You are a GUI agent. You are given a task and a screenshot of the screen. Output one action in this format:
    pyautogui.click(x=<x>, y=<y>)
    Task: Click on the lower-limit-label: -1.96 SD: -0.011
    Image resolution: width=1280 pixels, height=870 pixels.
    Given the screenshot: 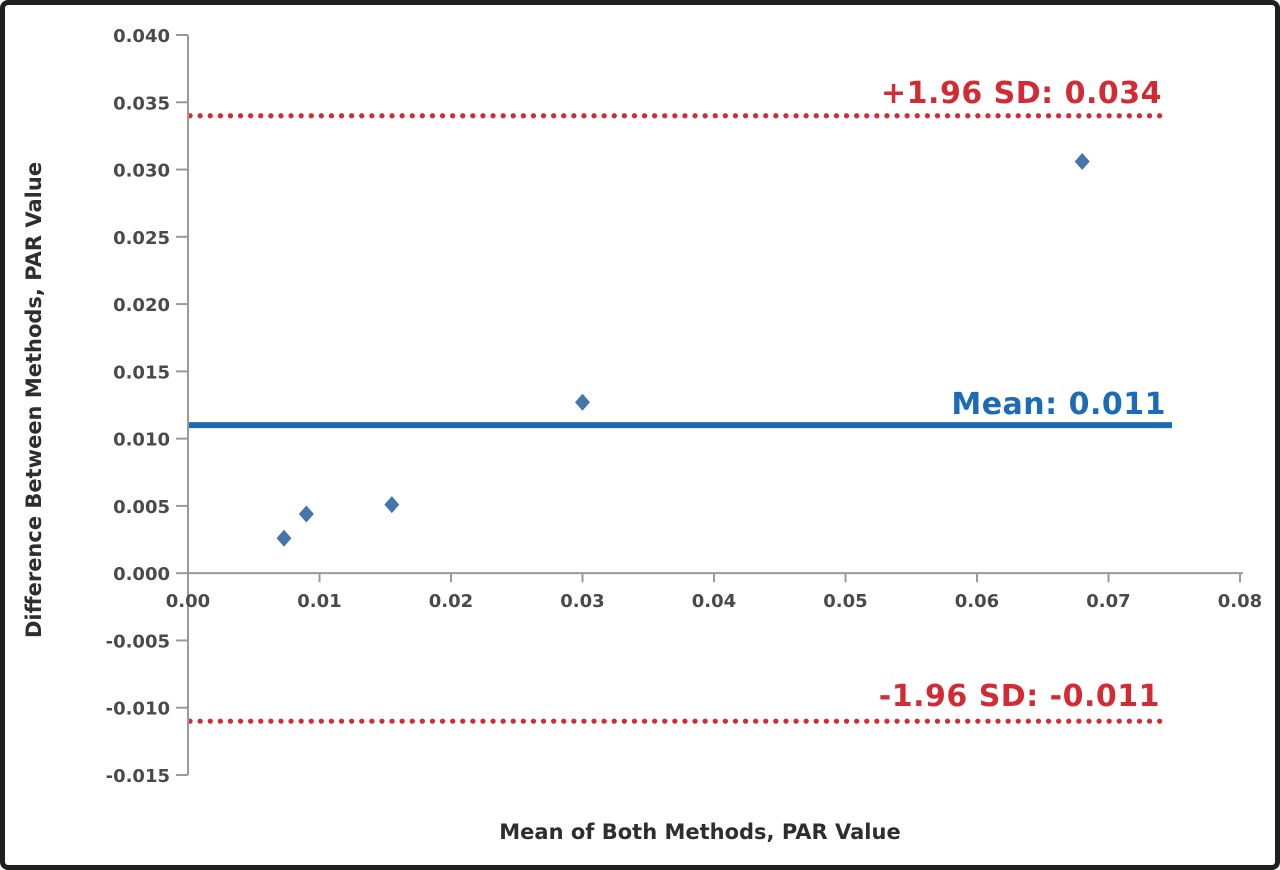 What is the action you would take?
    pyautogui.click(x=1019, y=696)
    